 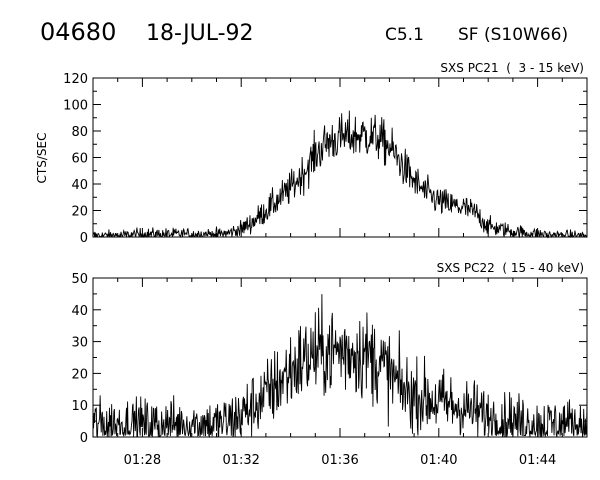 I want to click on y-axis-label: CTS/SEC, so click(x=42, y=158).